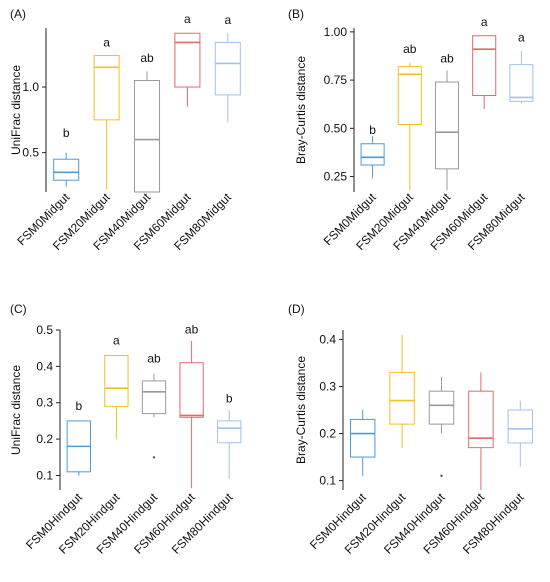 This screenshot has width=550, height=582. What do you see at coordinates (18, 309) in the screenshot?
I see `panel-label: (C)` at bounding box center [18, 309].